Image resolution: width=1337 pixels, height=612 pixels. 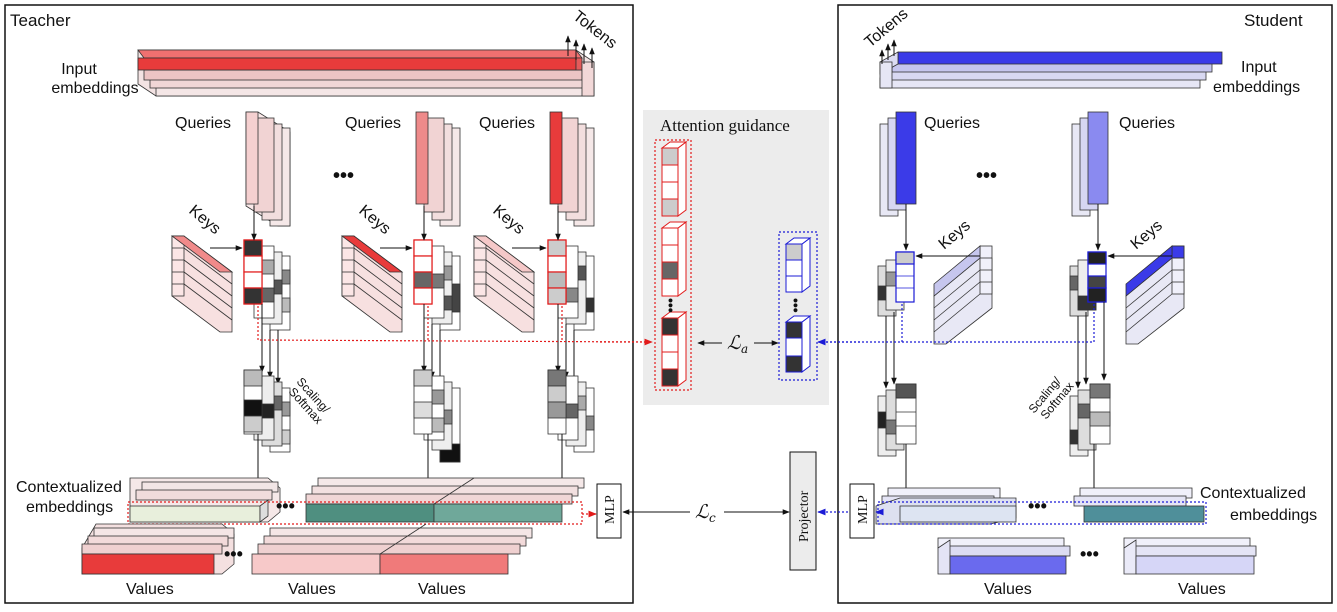 What do you see at coordinates (734, 343) in the screenshot?
I see `loss-a-symbol: ℒ` at bounding box center [734, 343].